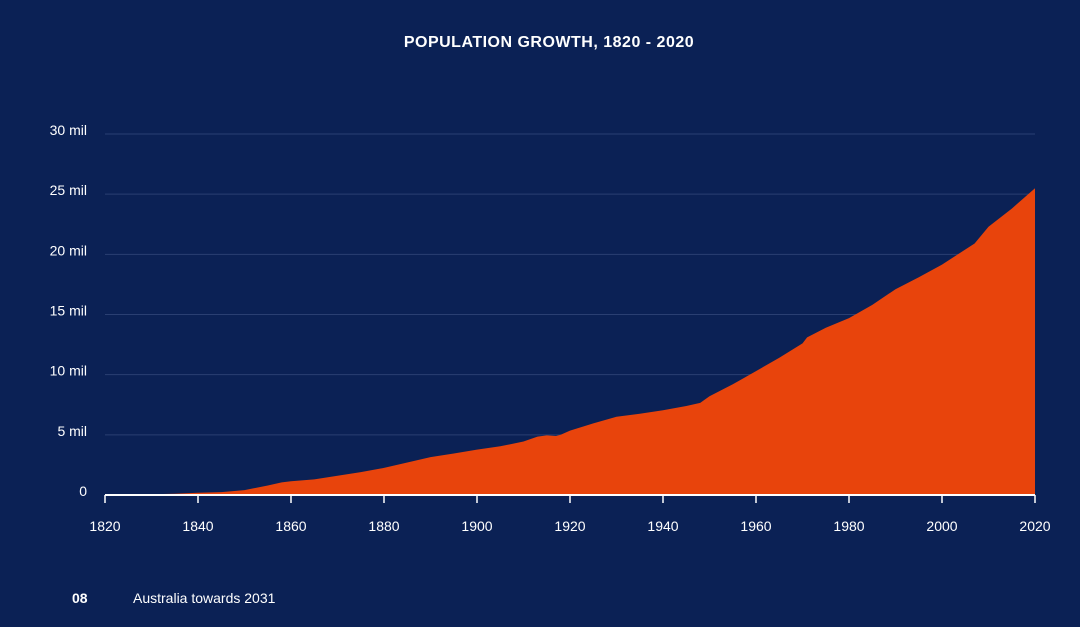  I want to click on y-tick-label: 15 mil, so click(68, 311).